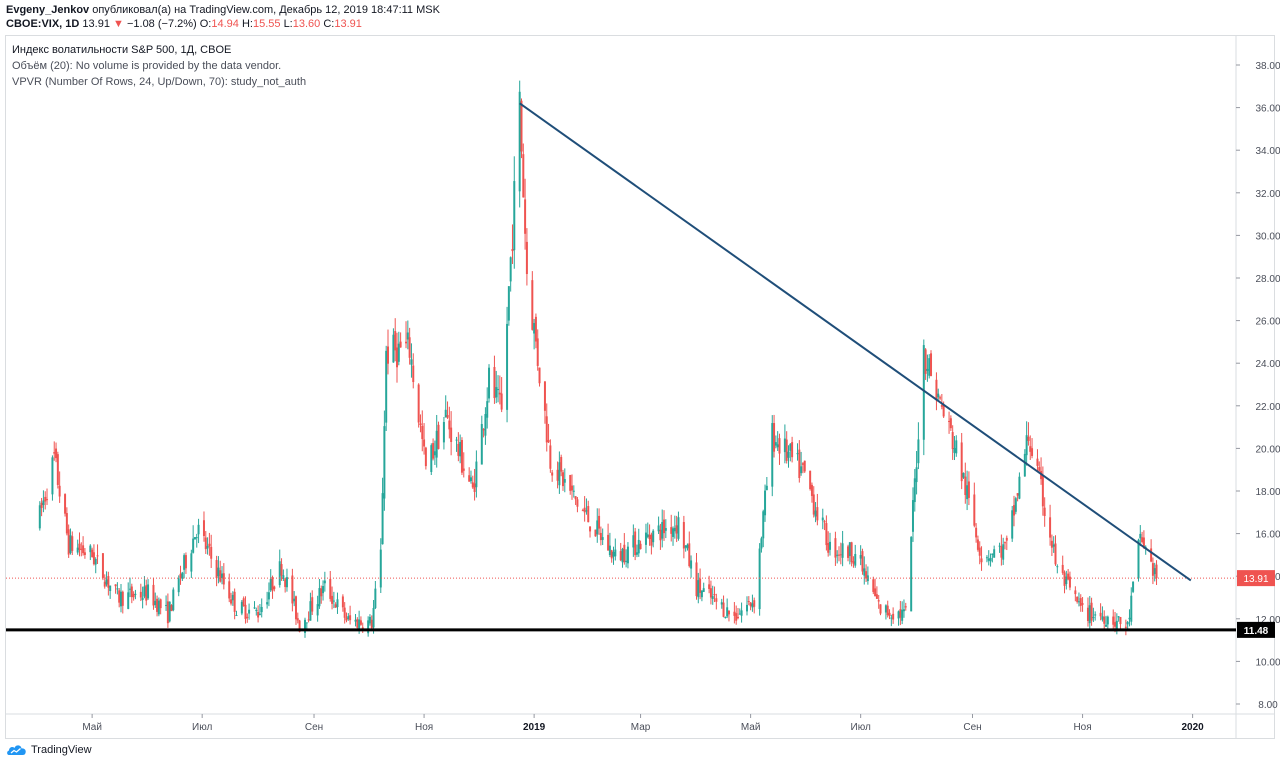  What do you see at coordinates (118, 24) in the screenshot?
I see `down-arrow-icon: ▼` at bounding box center [118, 24].